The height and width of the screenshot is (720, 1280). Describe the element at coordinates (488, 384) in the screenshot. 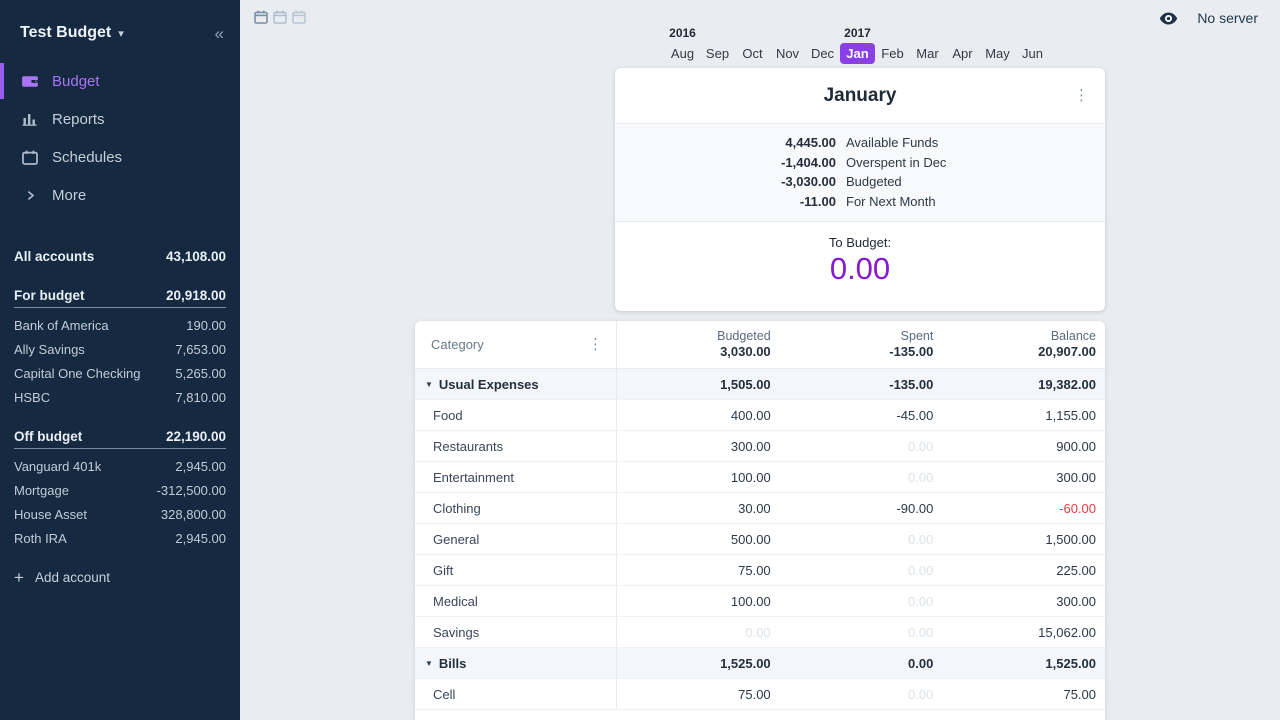

I see `group-name: Usual Expenses` at that location.